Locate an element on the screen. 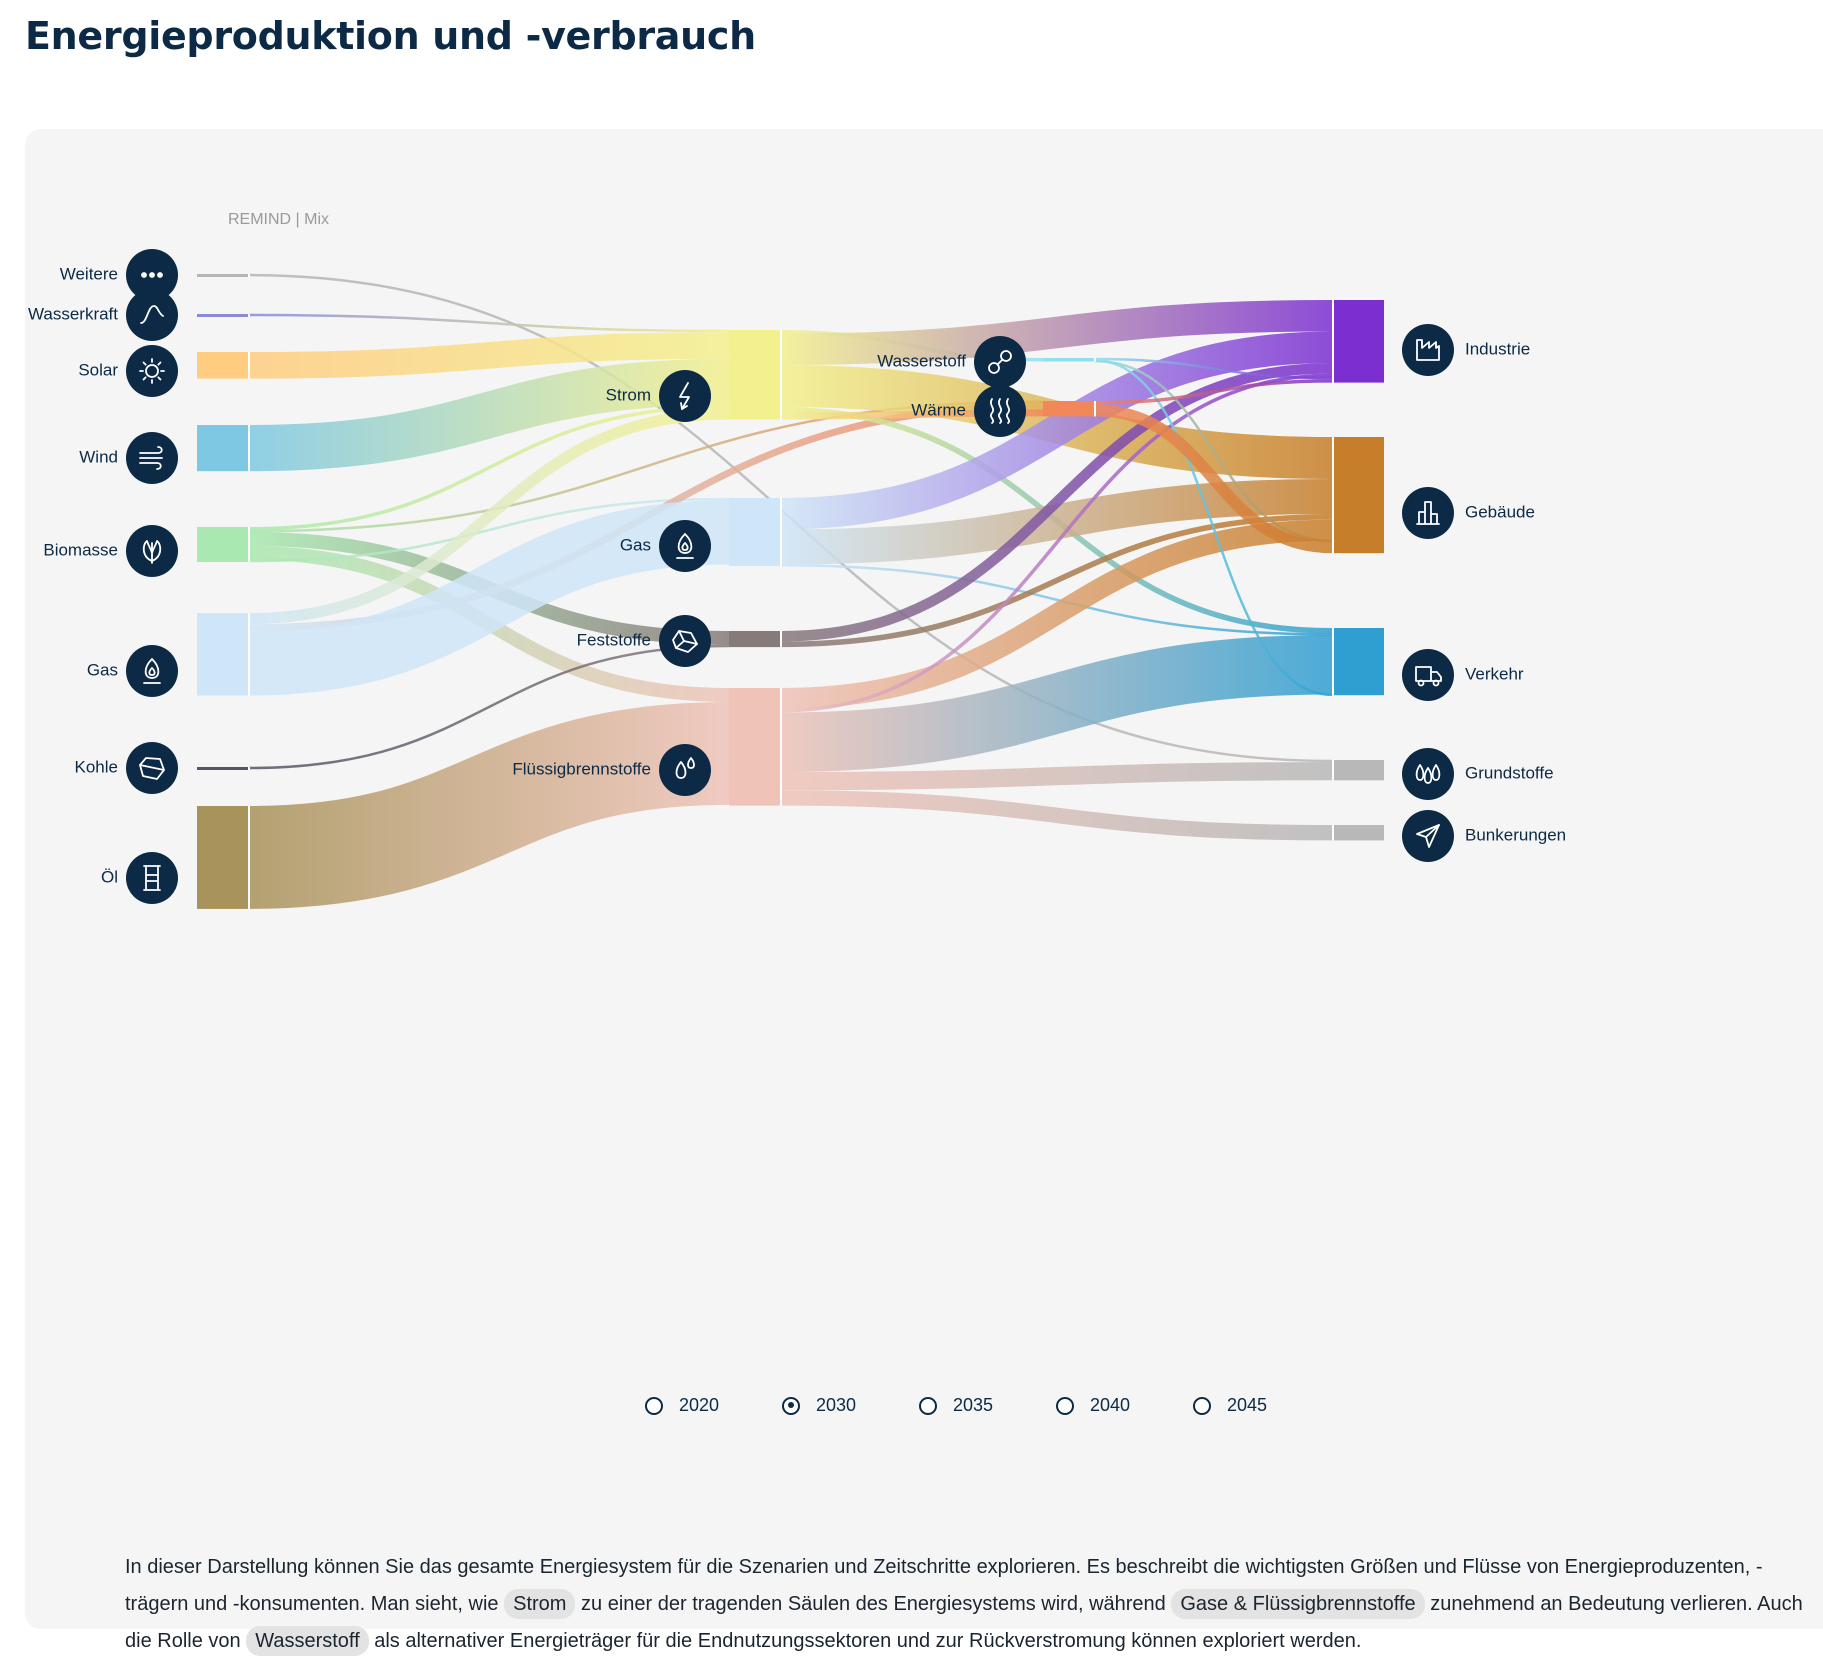 The width and height of the screenshot is (1823, 1660). year-option-2035: 2035 is located at coordinates (987, 1405).